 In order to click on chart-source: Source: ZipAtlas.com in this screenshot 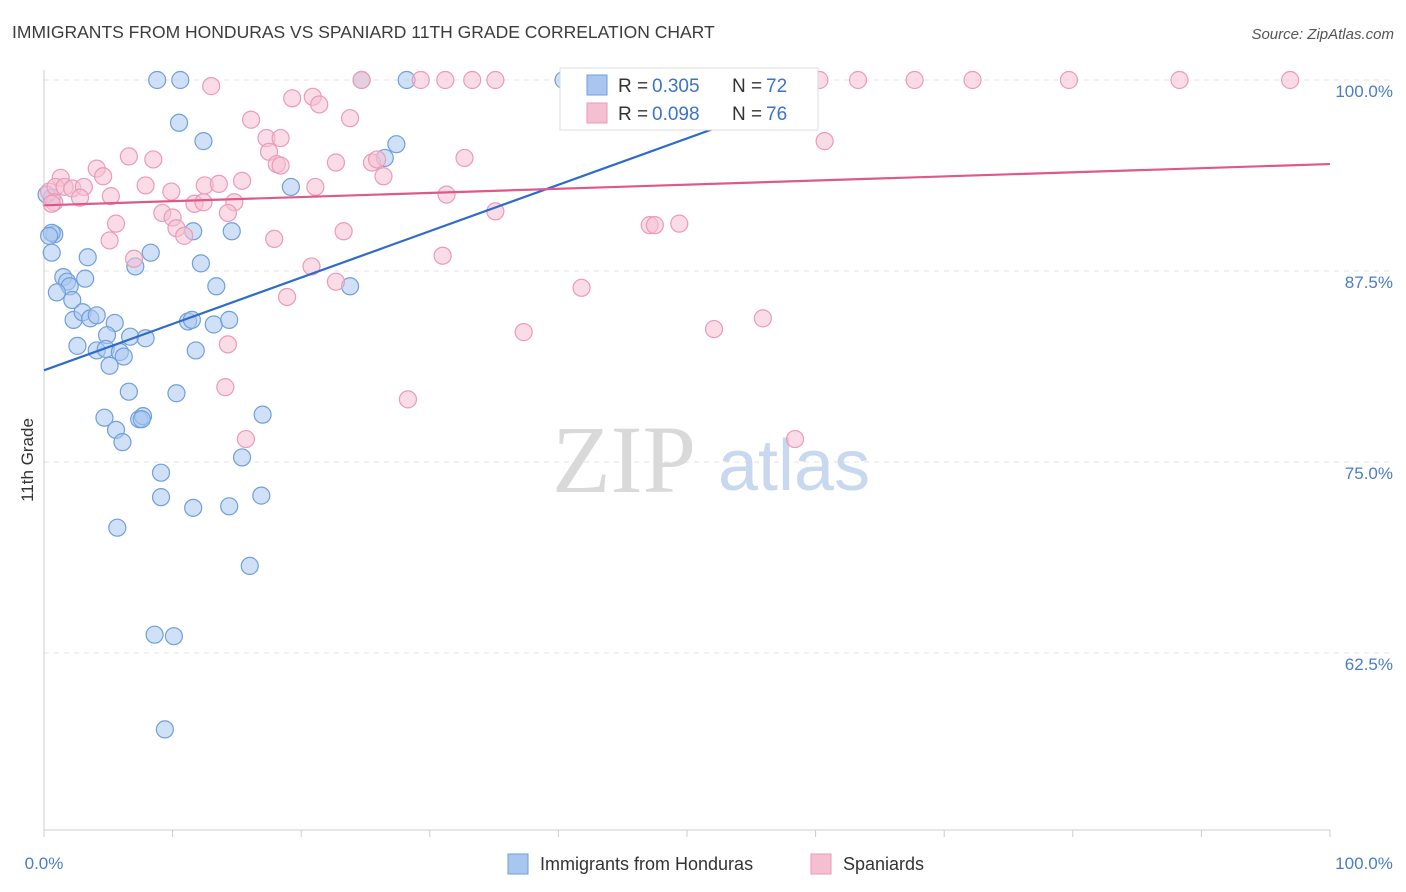, I will do `click(1322, 34)`.